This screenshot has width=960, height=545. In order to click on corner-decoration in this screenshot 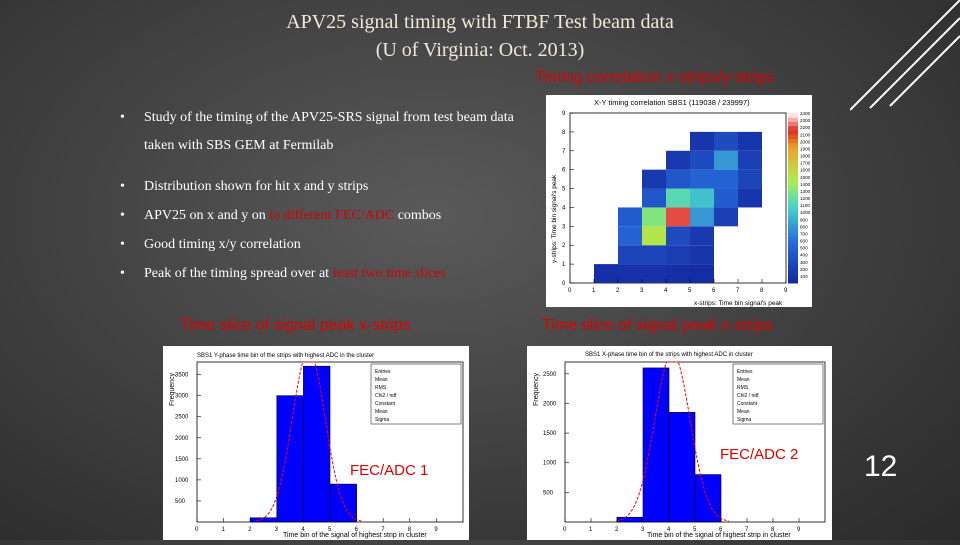, I will do `click(905, 55)`.